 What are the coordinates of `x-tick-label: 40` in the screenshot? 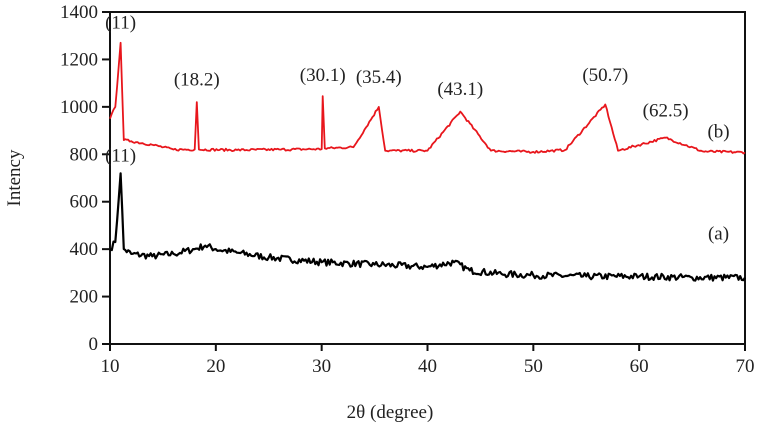 It's located at (427, 366).